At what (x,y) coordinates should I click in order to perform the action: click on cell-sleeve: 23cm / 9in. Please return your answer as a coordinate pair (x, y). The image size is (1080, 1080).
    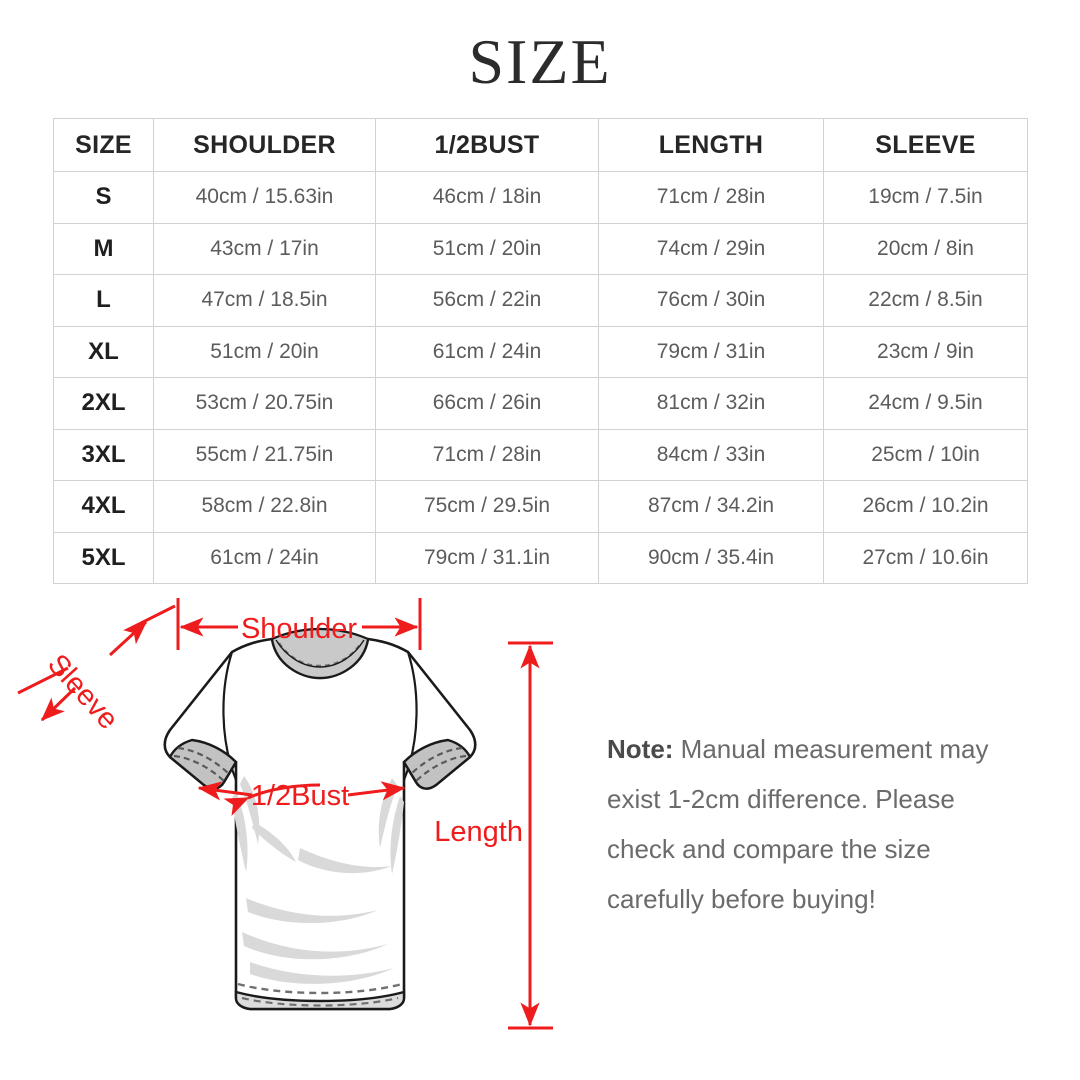
    Looking at the image, I should click on (925, 351).